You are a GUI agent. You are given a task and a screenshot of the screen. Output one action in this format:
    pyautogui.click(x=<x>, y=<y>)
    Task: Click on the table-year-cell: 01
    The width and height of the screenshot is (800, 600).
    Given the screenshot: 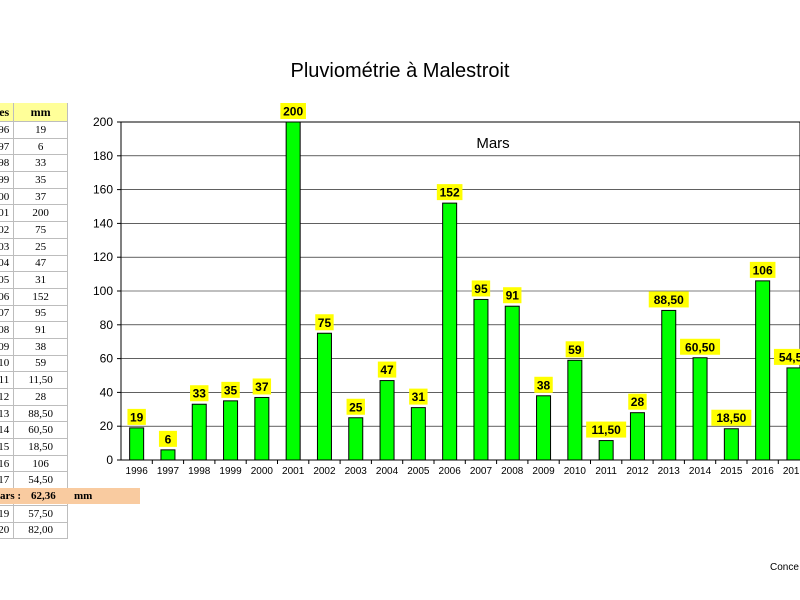 What is the action you would take?
    pyautogui.click(x=7, y=213)
    